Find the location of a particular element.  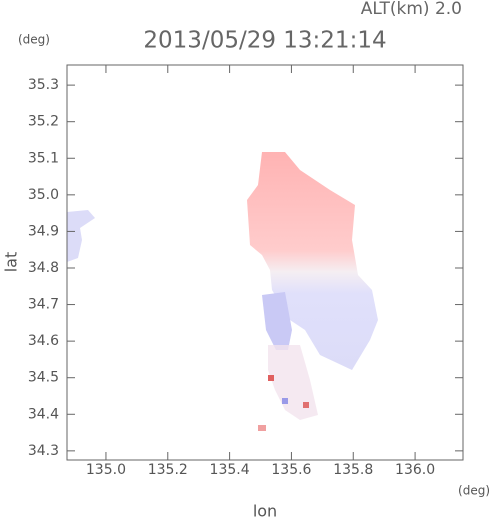

y-tick-label: 34.3 is located at coordinates (43, 451).